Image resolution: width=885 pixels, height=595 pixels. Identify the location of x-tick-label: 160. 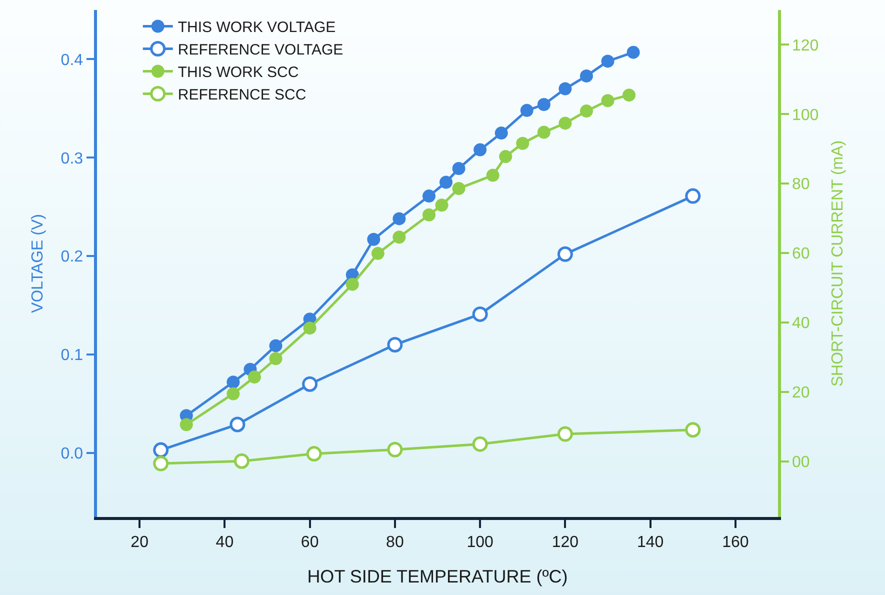
(735, 542).